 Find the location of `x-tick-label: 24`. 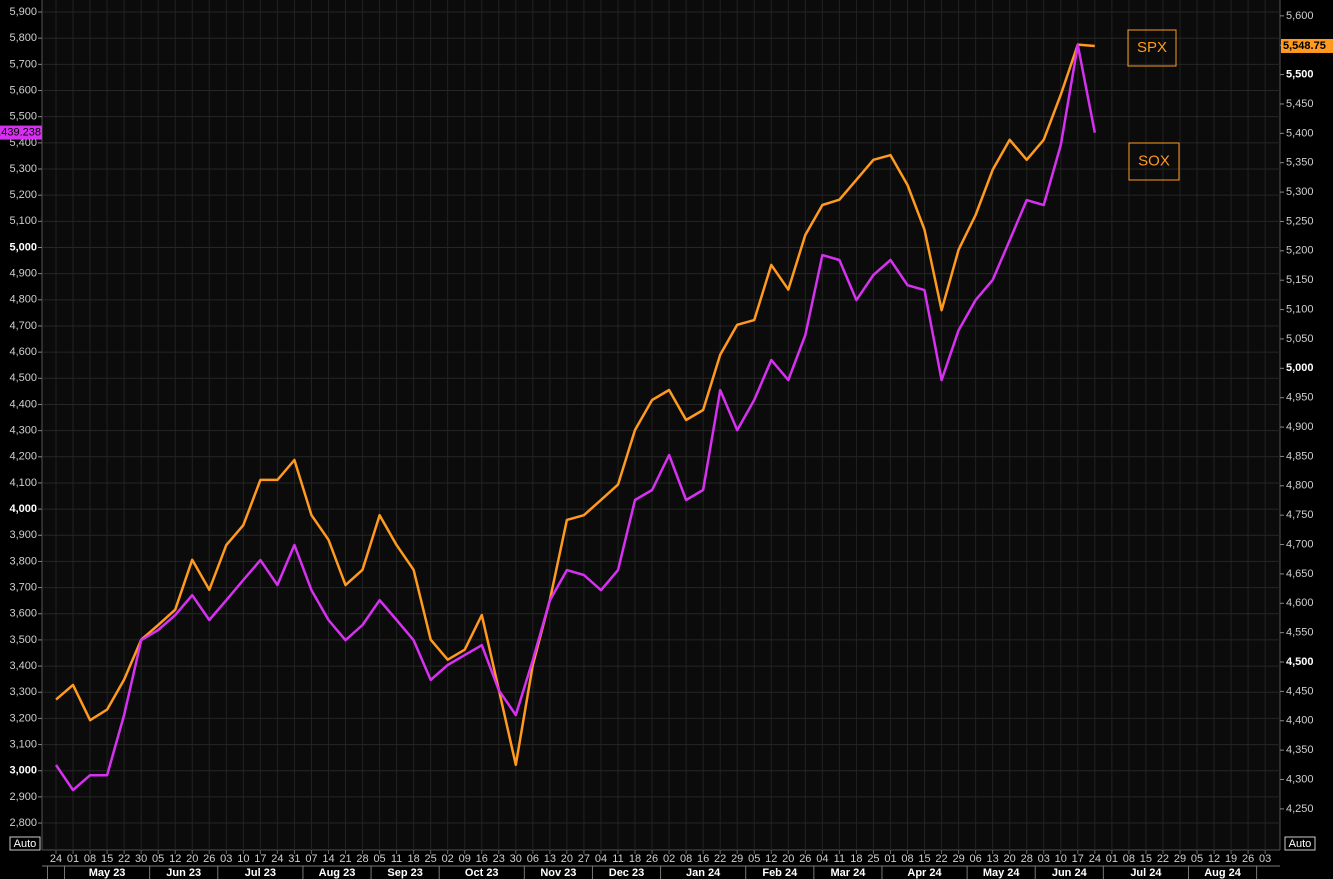

x-tick-label: 24 is located at coordinates (56, 859).